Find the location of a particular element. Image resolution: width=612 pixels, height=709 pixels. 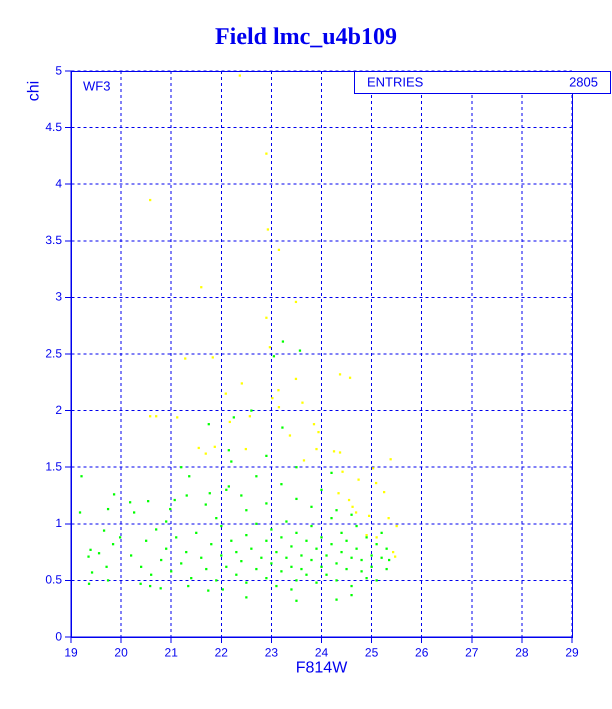

x-tick-label: 25 is located at coordinates (371, 653).